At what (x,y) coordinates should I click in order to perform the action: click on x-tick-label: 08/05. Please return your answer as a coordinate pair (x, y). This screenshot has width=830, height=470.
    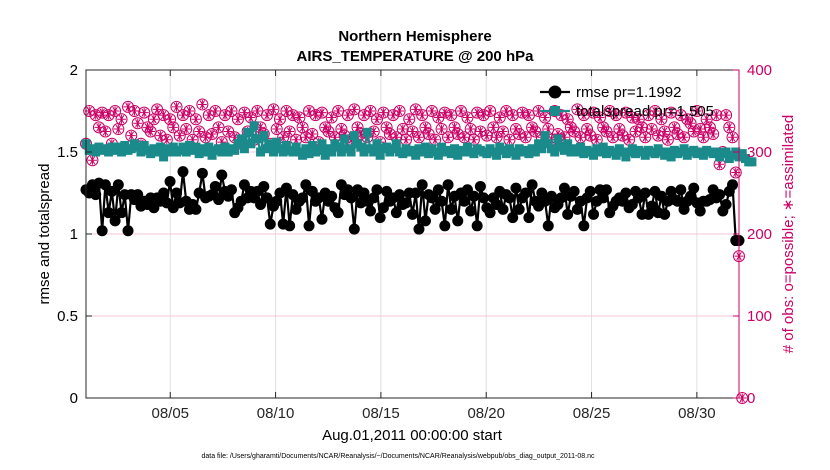
    Looking at the image, I should click on (170, 413).